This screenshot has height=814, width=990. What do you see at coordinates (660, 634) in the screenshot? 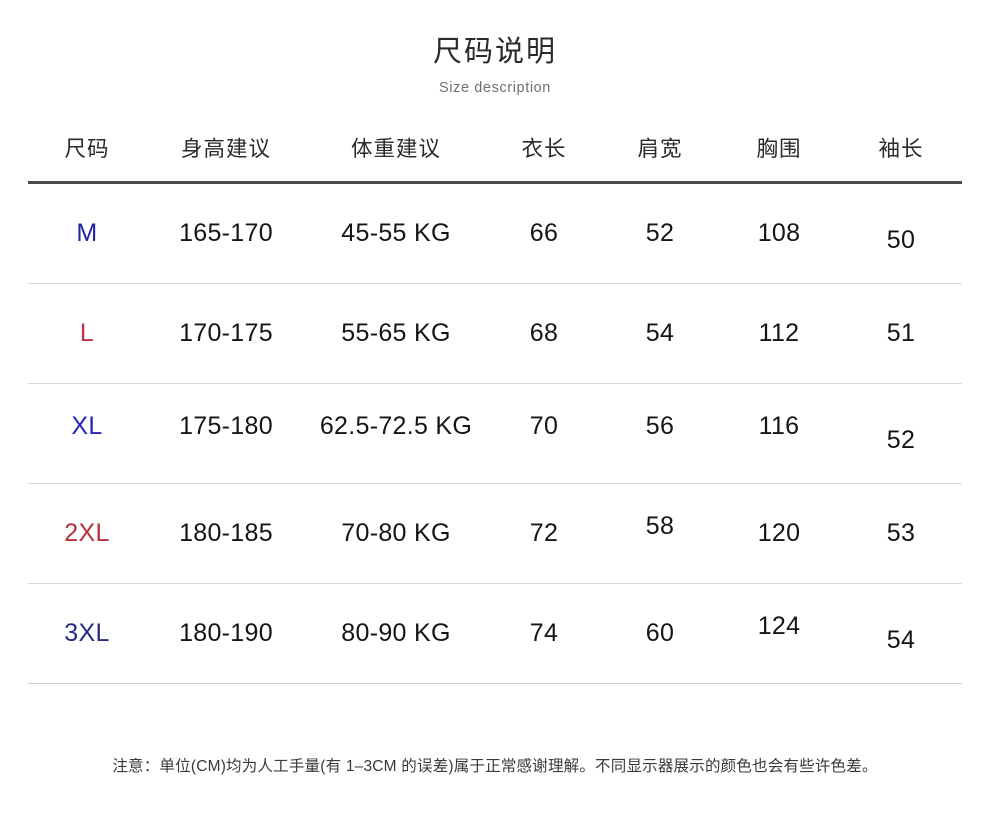
I see `cell-shoulder: 60` at bounding box center [660, 634].